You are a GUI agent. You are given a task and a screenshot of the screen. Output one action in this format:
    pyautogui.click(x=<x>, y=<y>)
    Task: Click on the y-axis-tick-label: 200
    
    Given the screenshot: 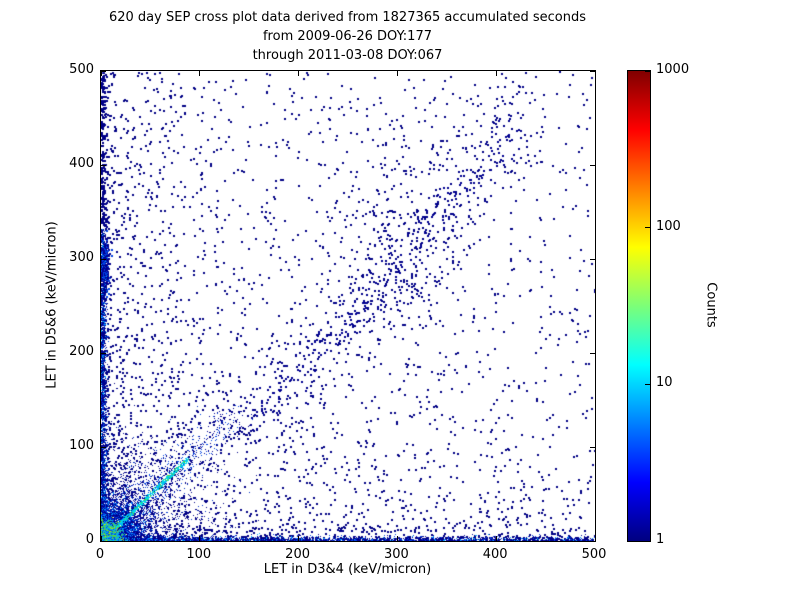 What is the action you would take?
    pyautogui.click(x=81, y=351)
    